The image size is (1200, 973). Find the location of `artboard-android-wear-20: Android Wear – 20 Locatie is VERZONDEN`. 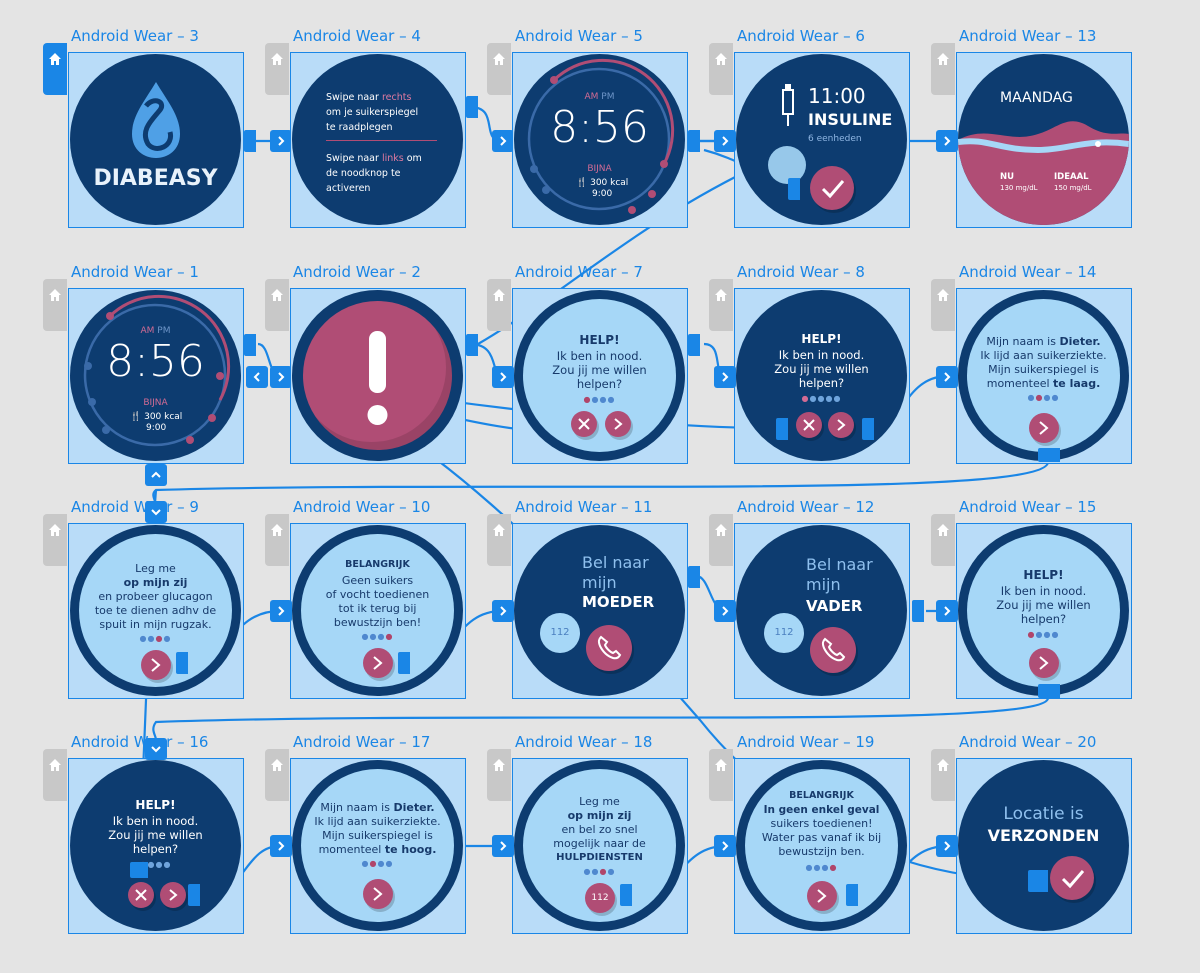

artboard-android-wear-20: Android Wear – 20 Locatie is VERZONDEN is located at coordinates (1031, 833).